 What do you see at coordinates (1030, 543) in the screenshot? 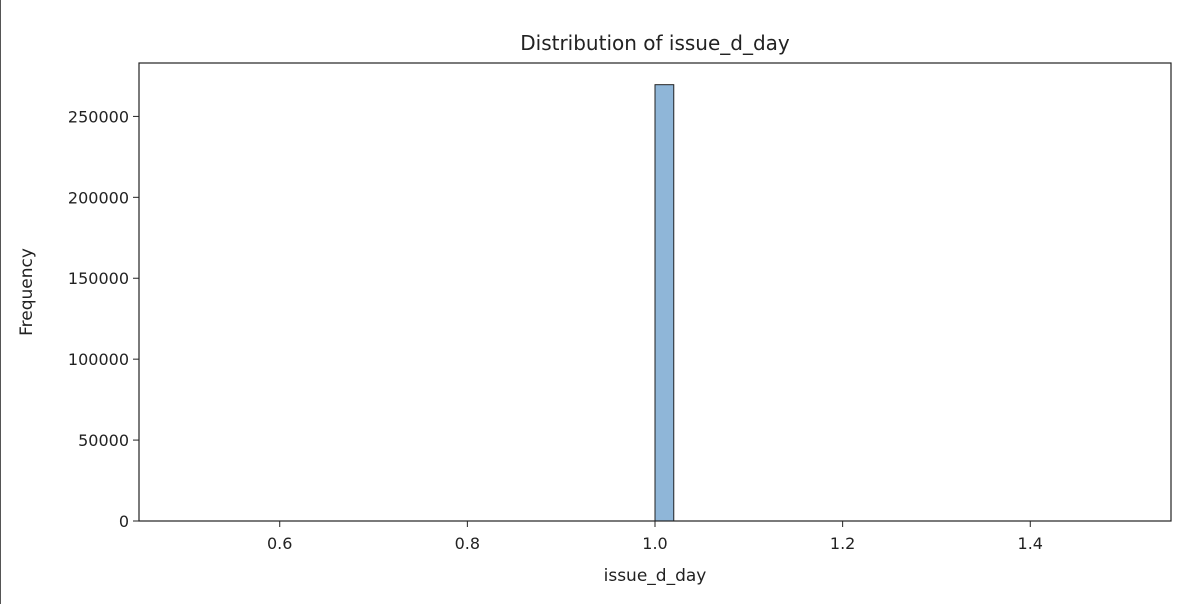
I see `x-tick-label: 1.4` at bounding box center [1030, 543].